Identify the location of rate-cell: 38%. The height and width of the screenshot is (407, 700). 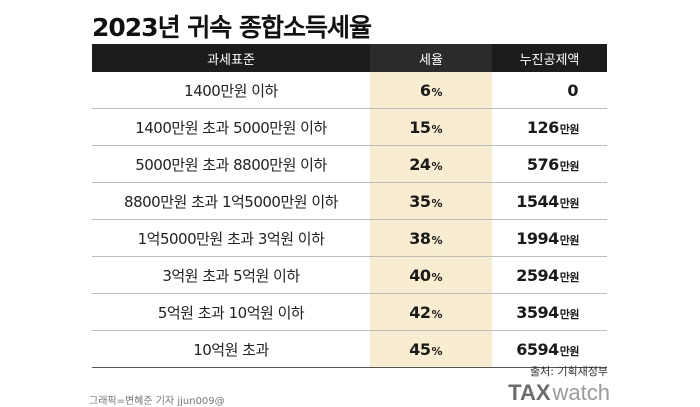
(431, 238).